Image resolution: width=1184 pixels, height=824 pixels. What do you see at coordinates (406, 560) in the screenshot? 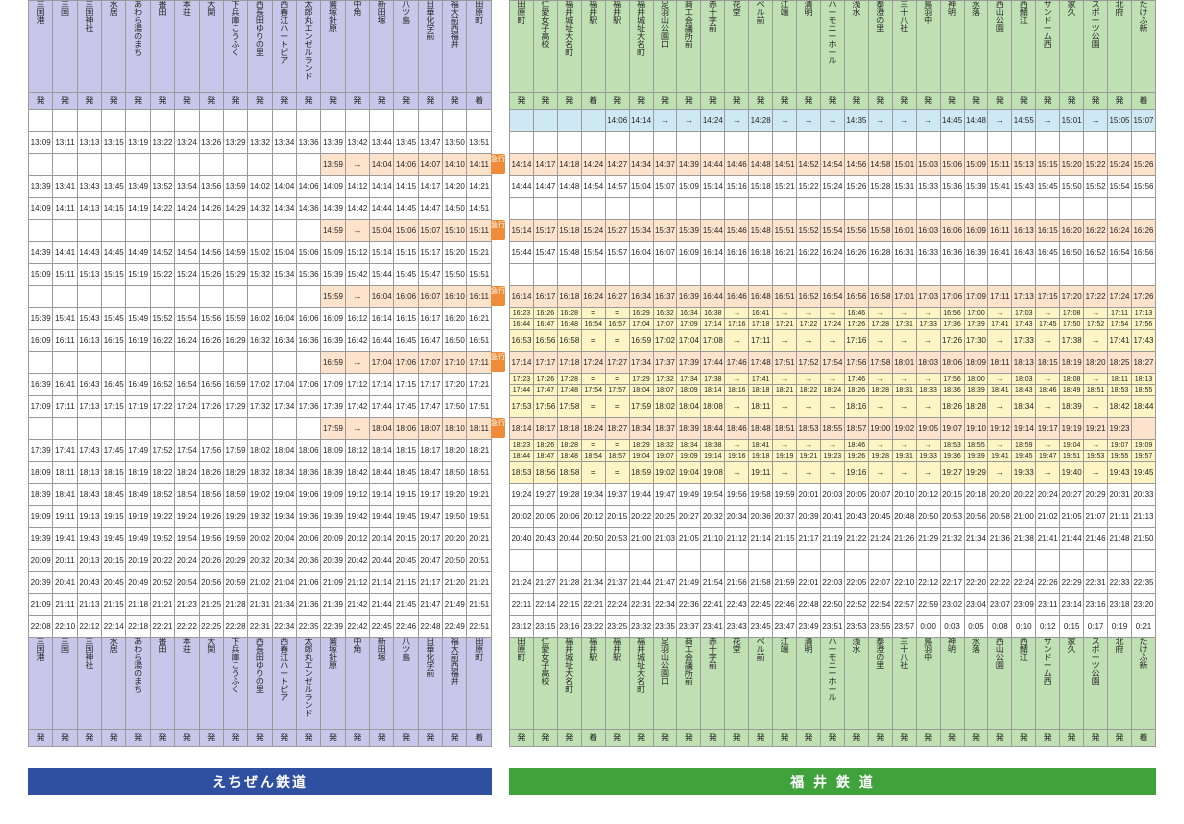
I see `time-cell: 20:45` at bounding box center [406, 560].